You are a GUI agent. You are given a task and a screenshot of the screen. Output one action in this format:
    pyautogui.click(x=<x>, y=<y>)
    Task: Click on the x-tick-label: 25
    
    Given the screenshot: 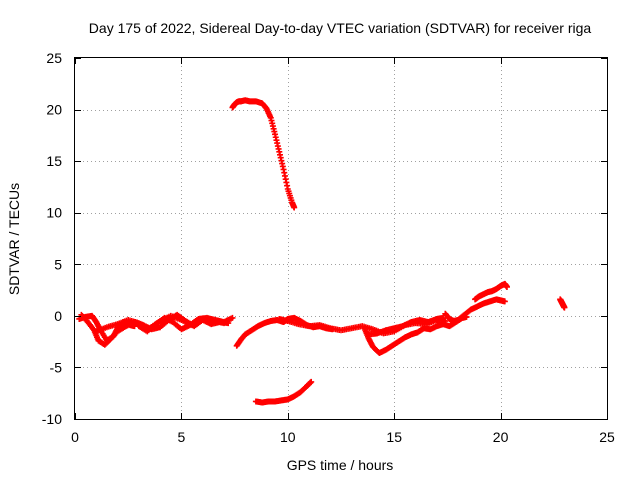 What is the action you would take?
    pyautogui.click(x=607, y=437)
    